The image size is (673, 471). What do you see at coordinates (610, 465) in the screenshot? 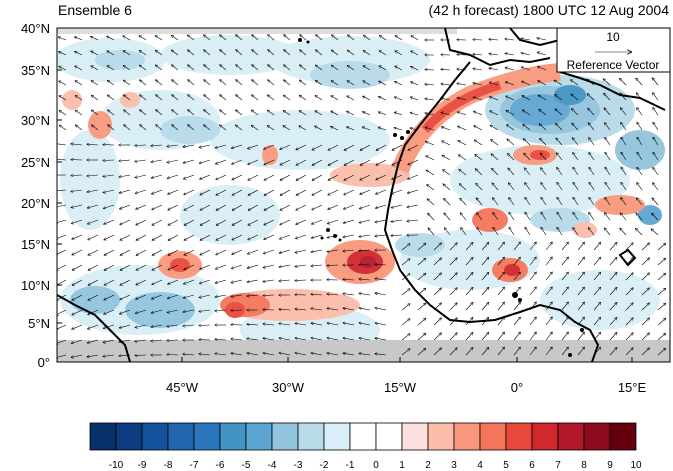
I see `colorbar-label: 9` at bounding box center [610, 465].